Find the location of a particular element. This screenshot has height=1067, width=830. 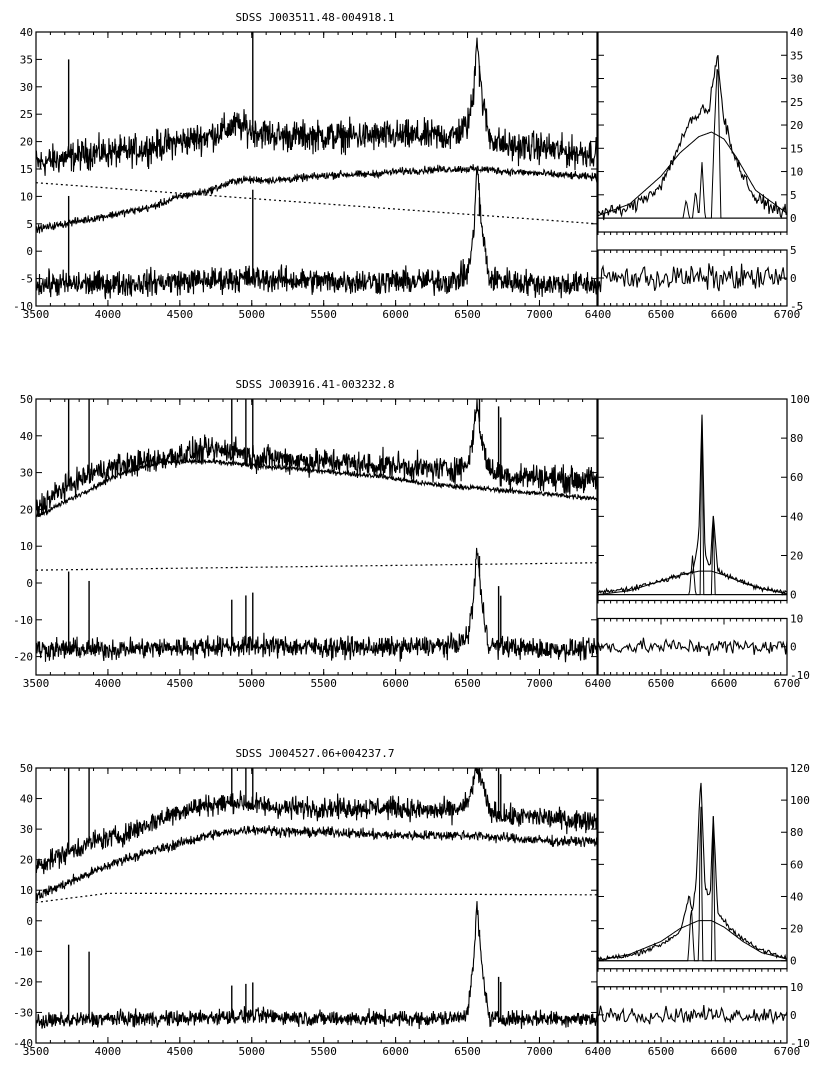

main-xtick-label: 3500 is located at coordinates (36, 683).